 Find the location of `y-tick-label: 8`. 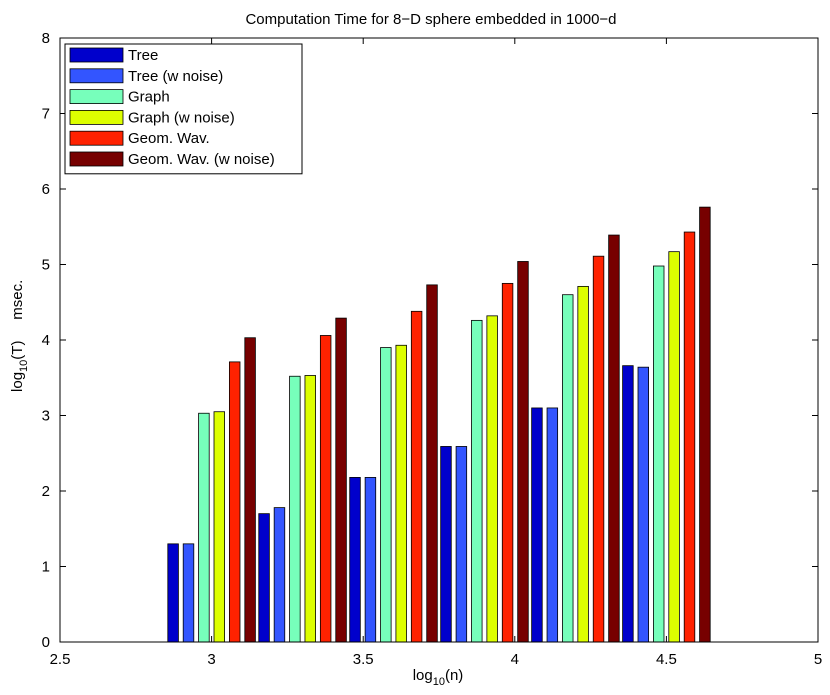

y-tick-label: 8 is located at coordinates (46, 38).